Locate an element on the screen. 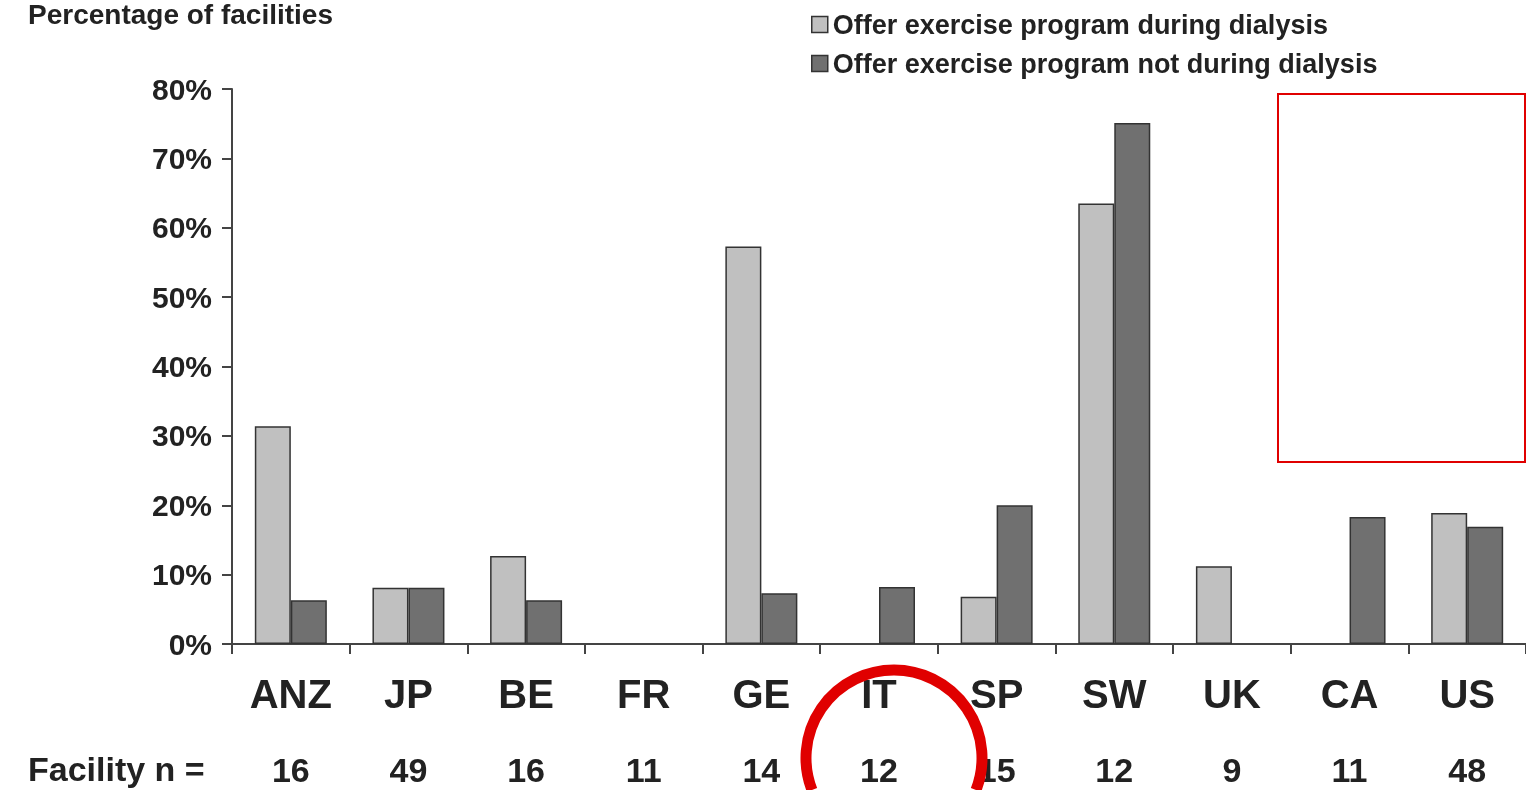 This screenshot has height=790, width=1526. x-tick-label: BE is located at coordinates (526, 694).